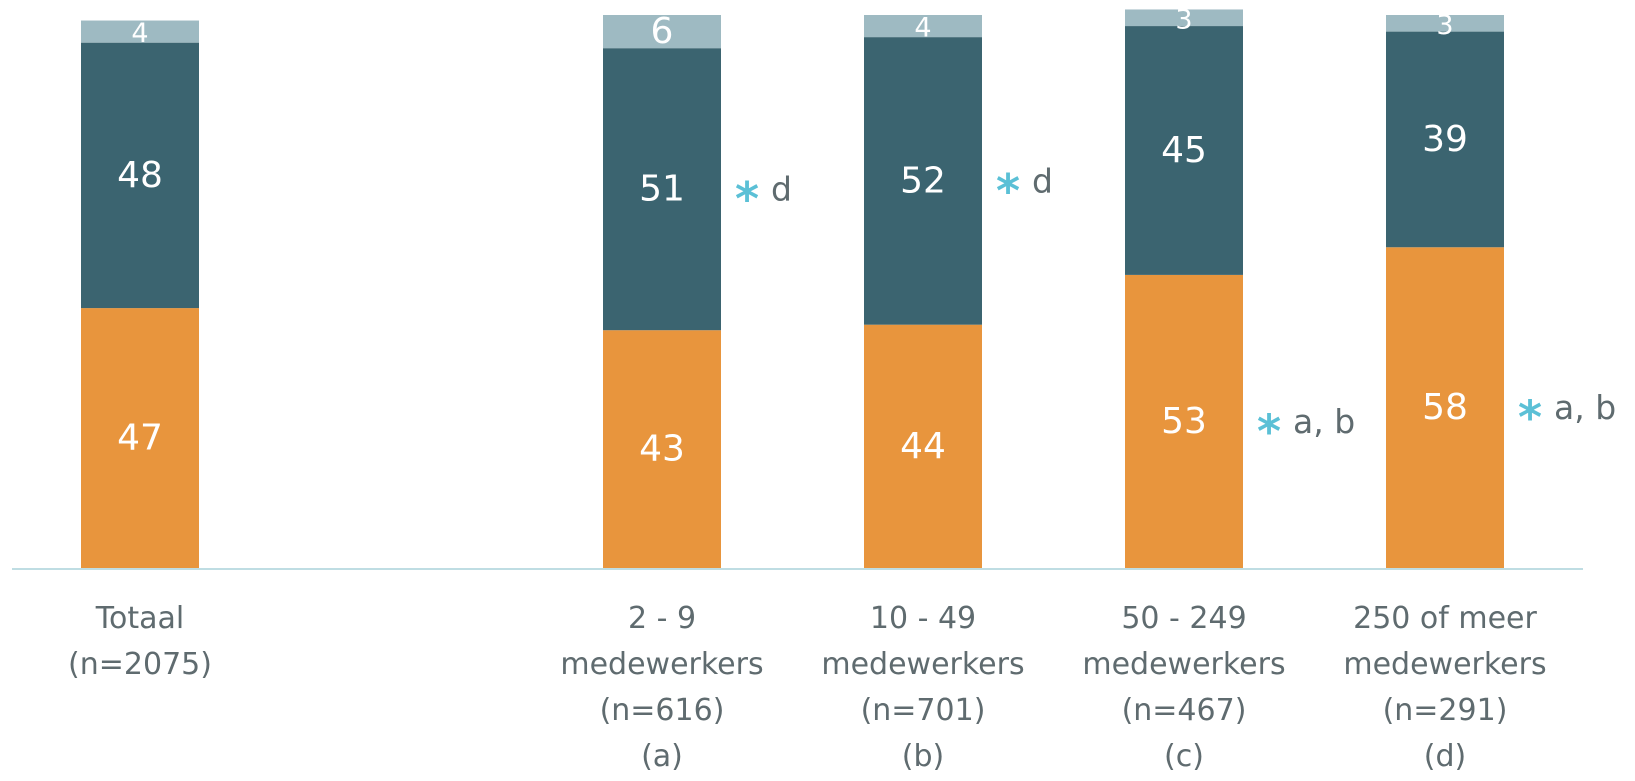  I want to click on segment-value-label: 52, so click(923, 180).